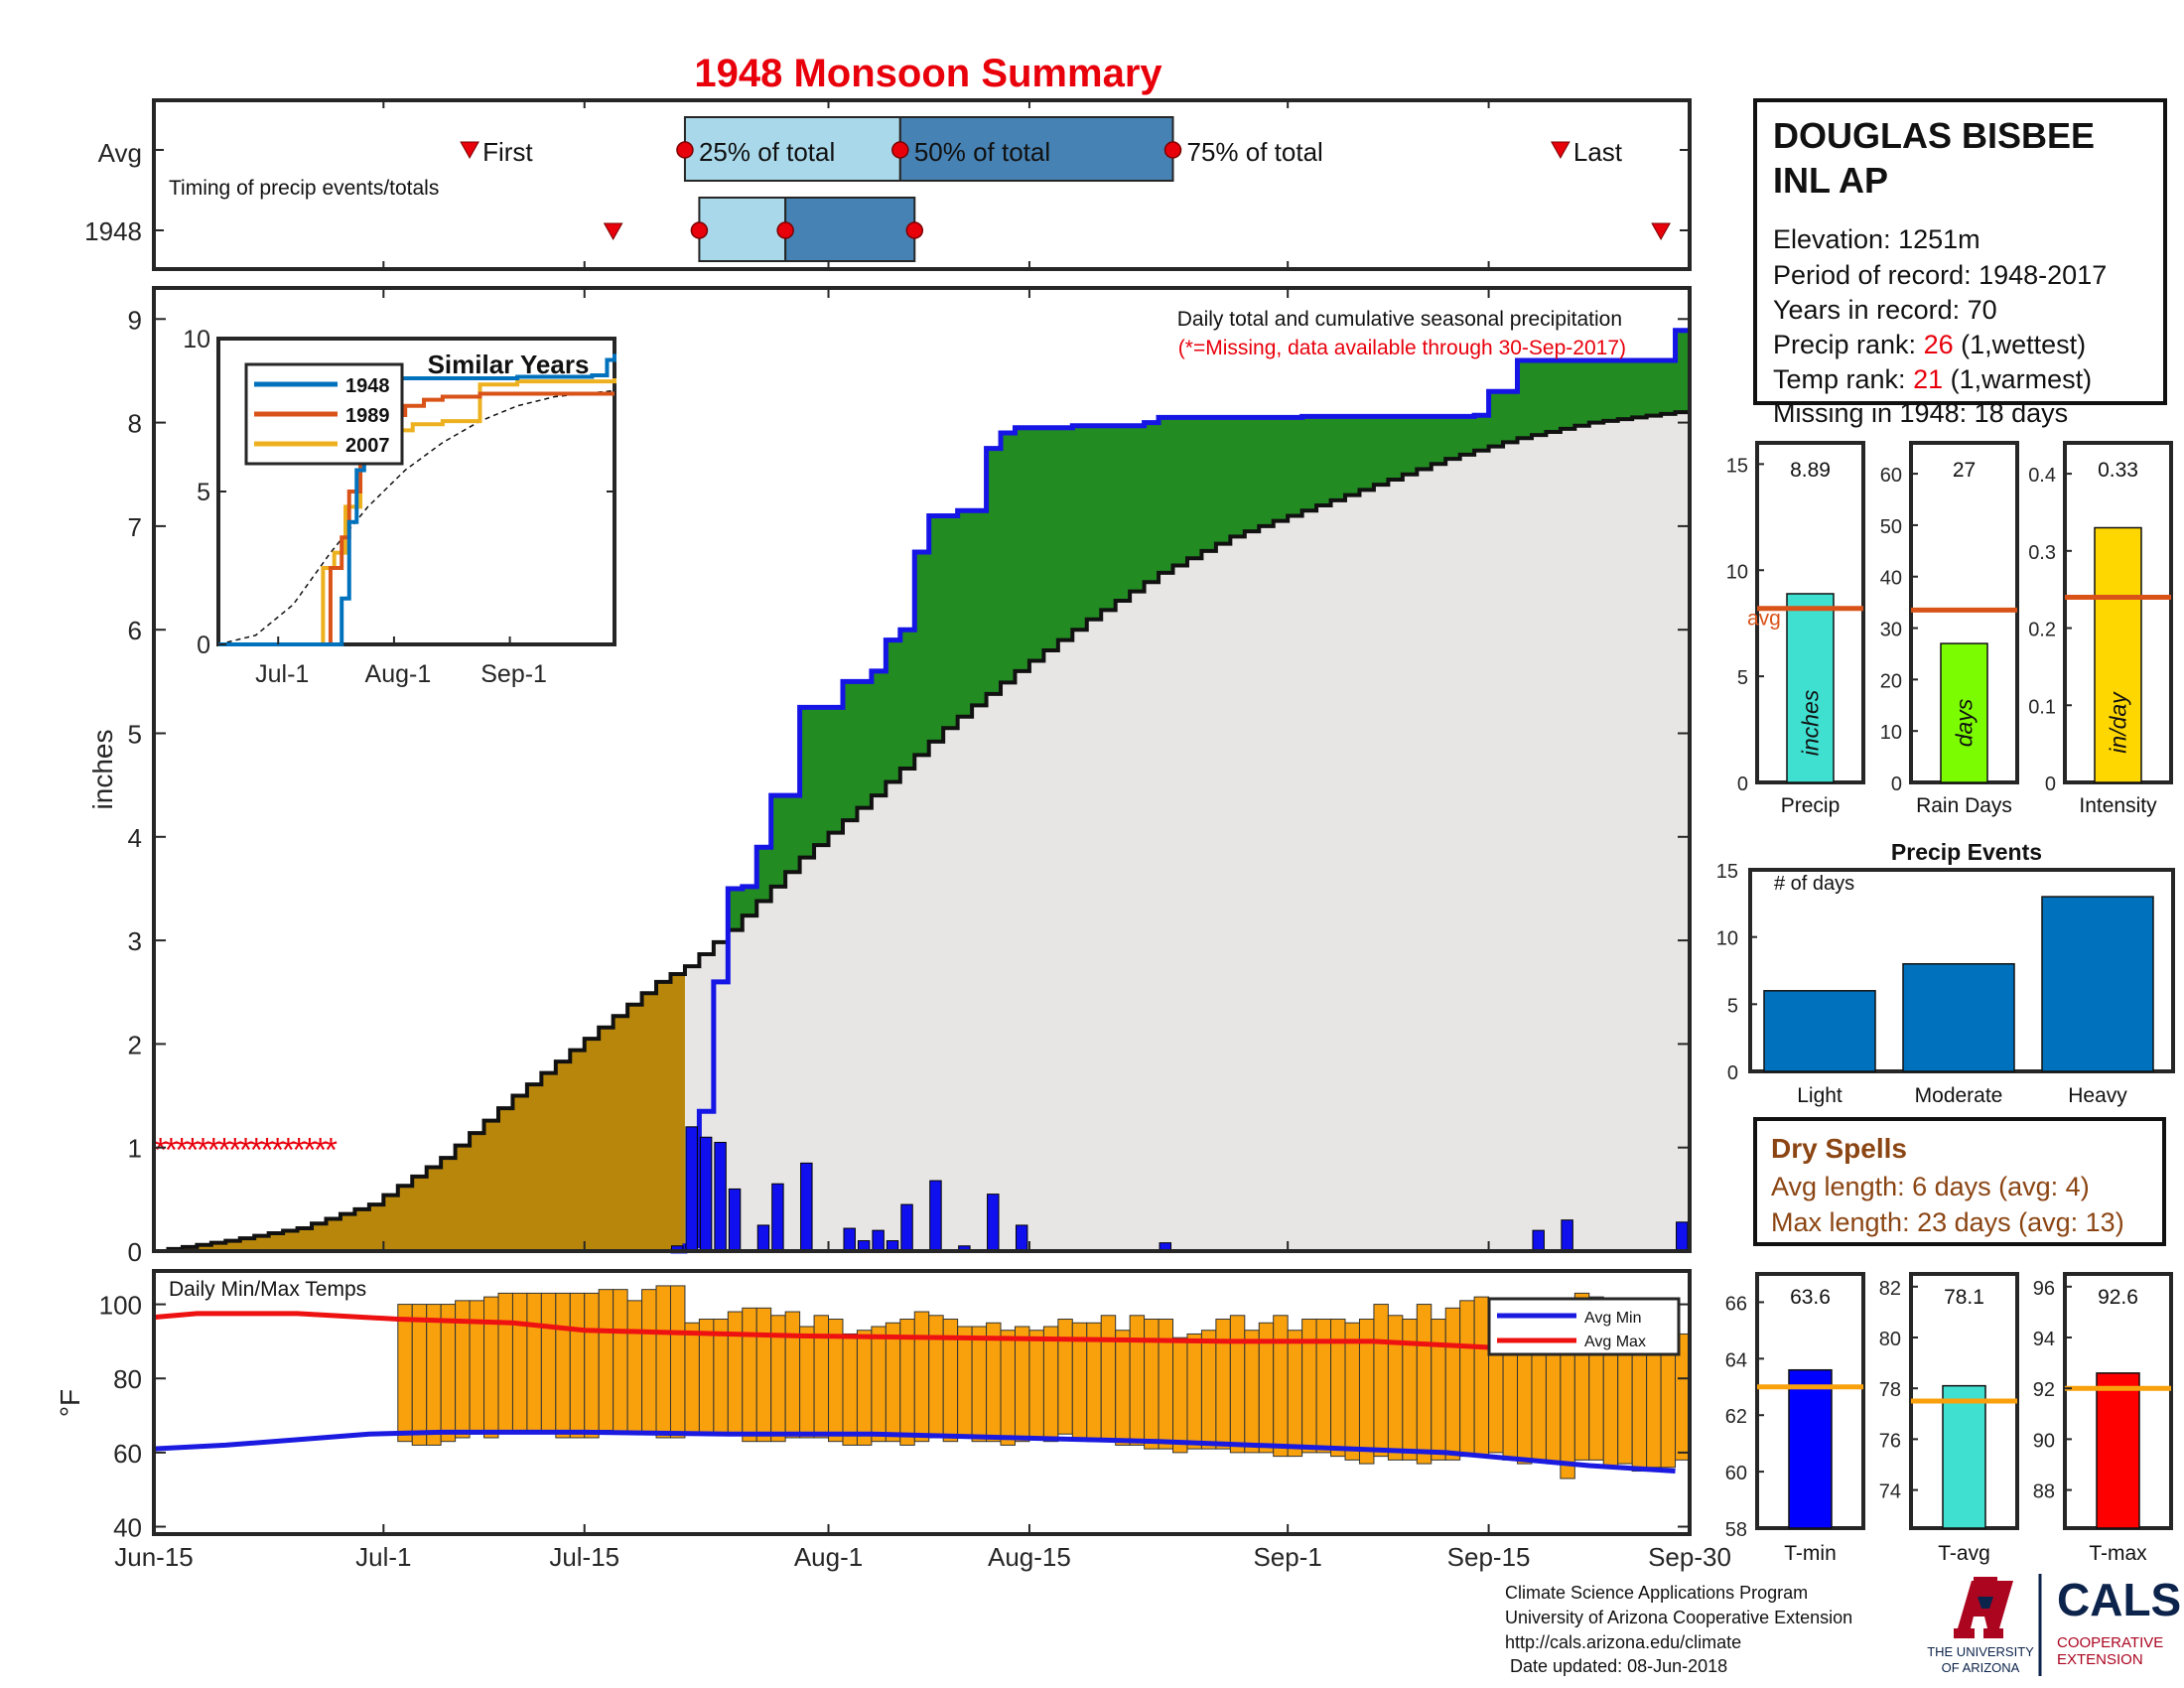 This screenshot has height=1688, width=2184. Describe the element at coordinates (1959, 1181) in the screenshot. I see `dry-spells-frame` at that location.